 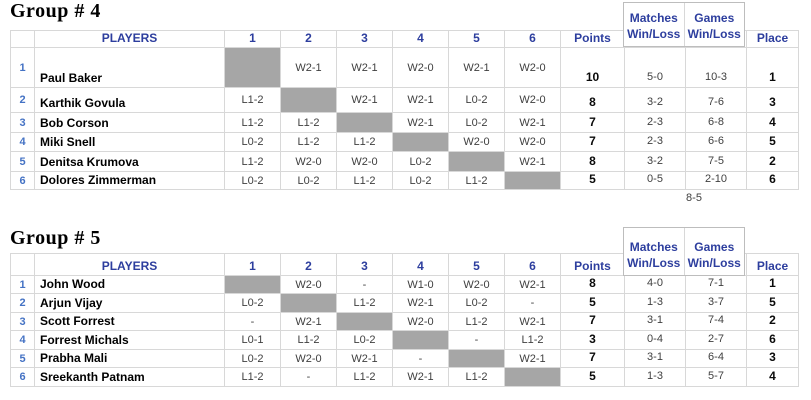 I want to click on games-winloss-cell: 6-6, so click(x=716, y=142).